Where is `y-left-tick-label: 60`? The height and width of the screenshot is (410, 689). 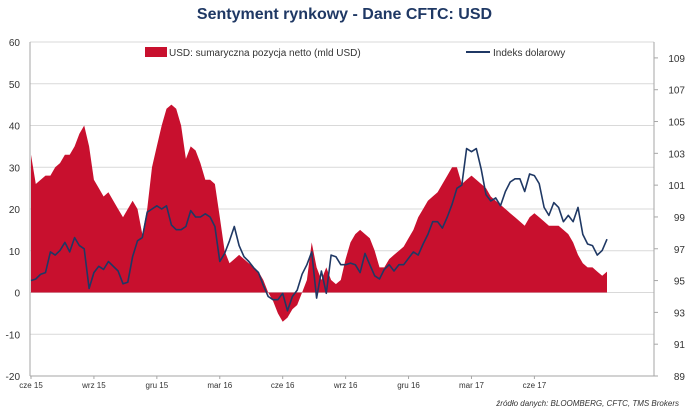 y-left-tick-label: 60 is located at coordinates (15, 43).